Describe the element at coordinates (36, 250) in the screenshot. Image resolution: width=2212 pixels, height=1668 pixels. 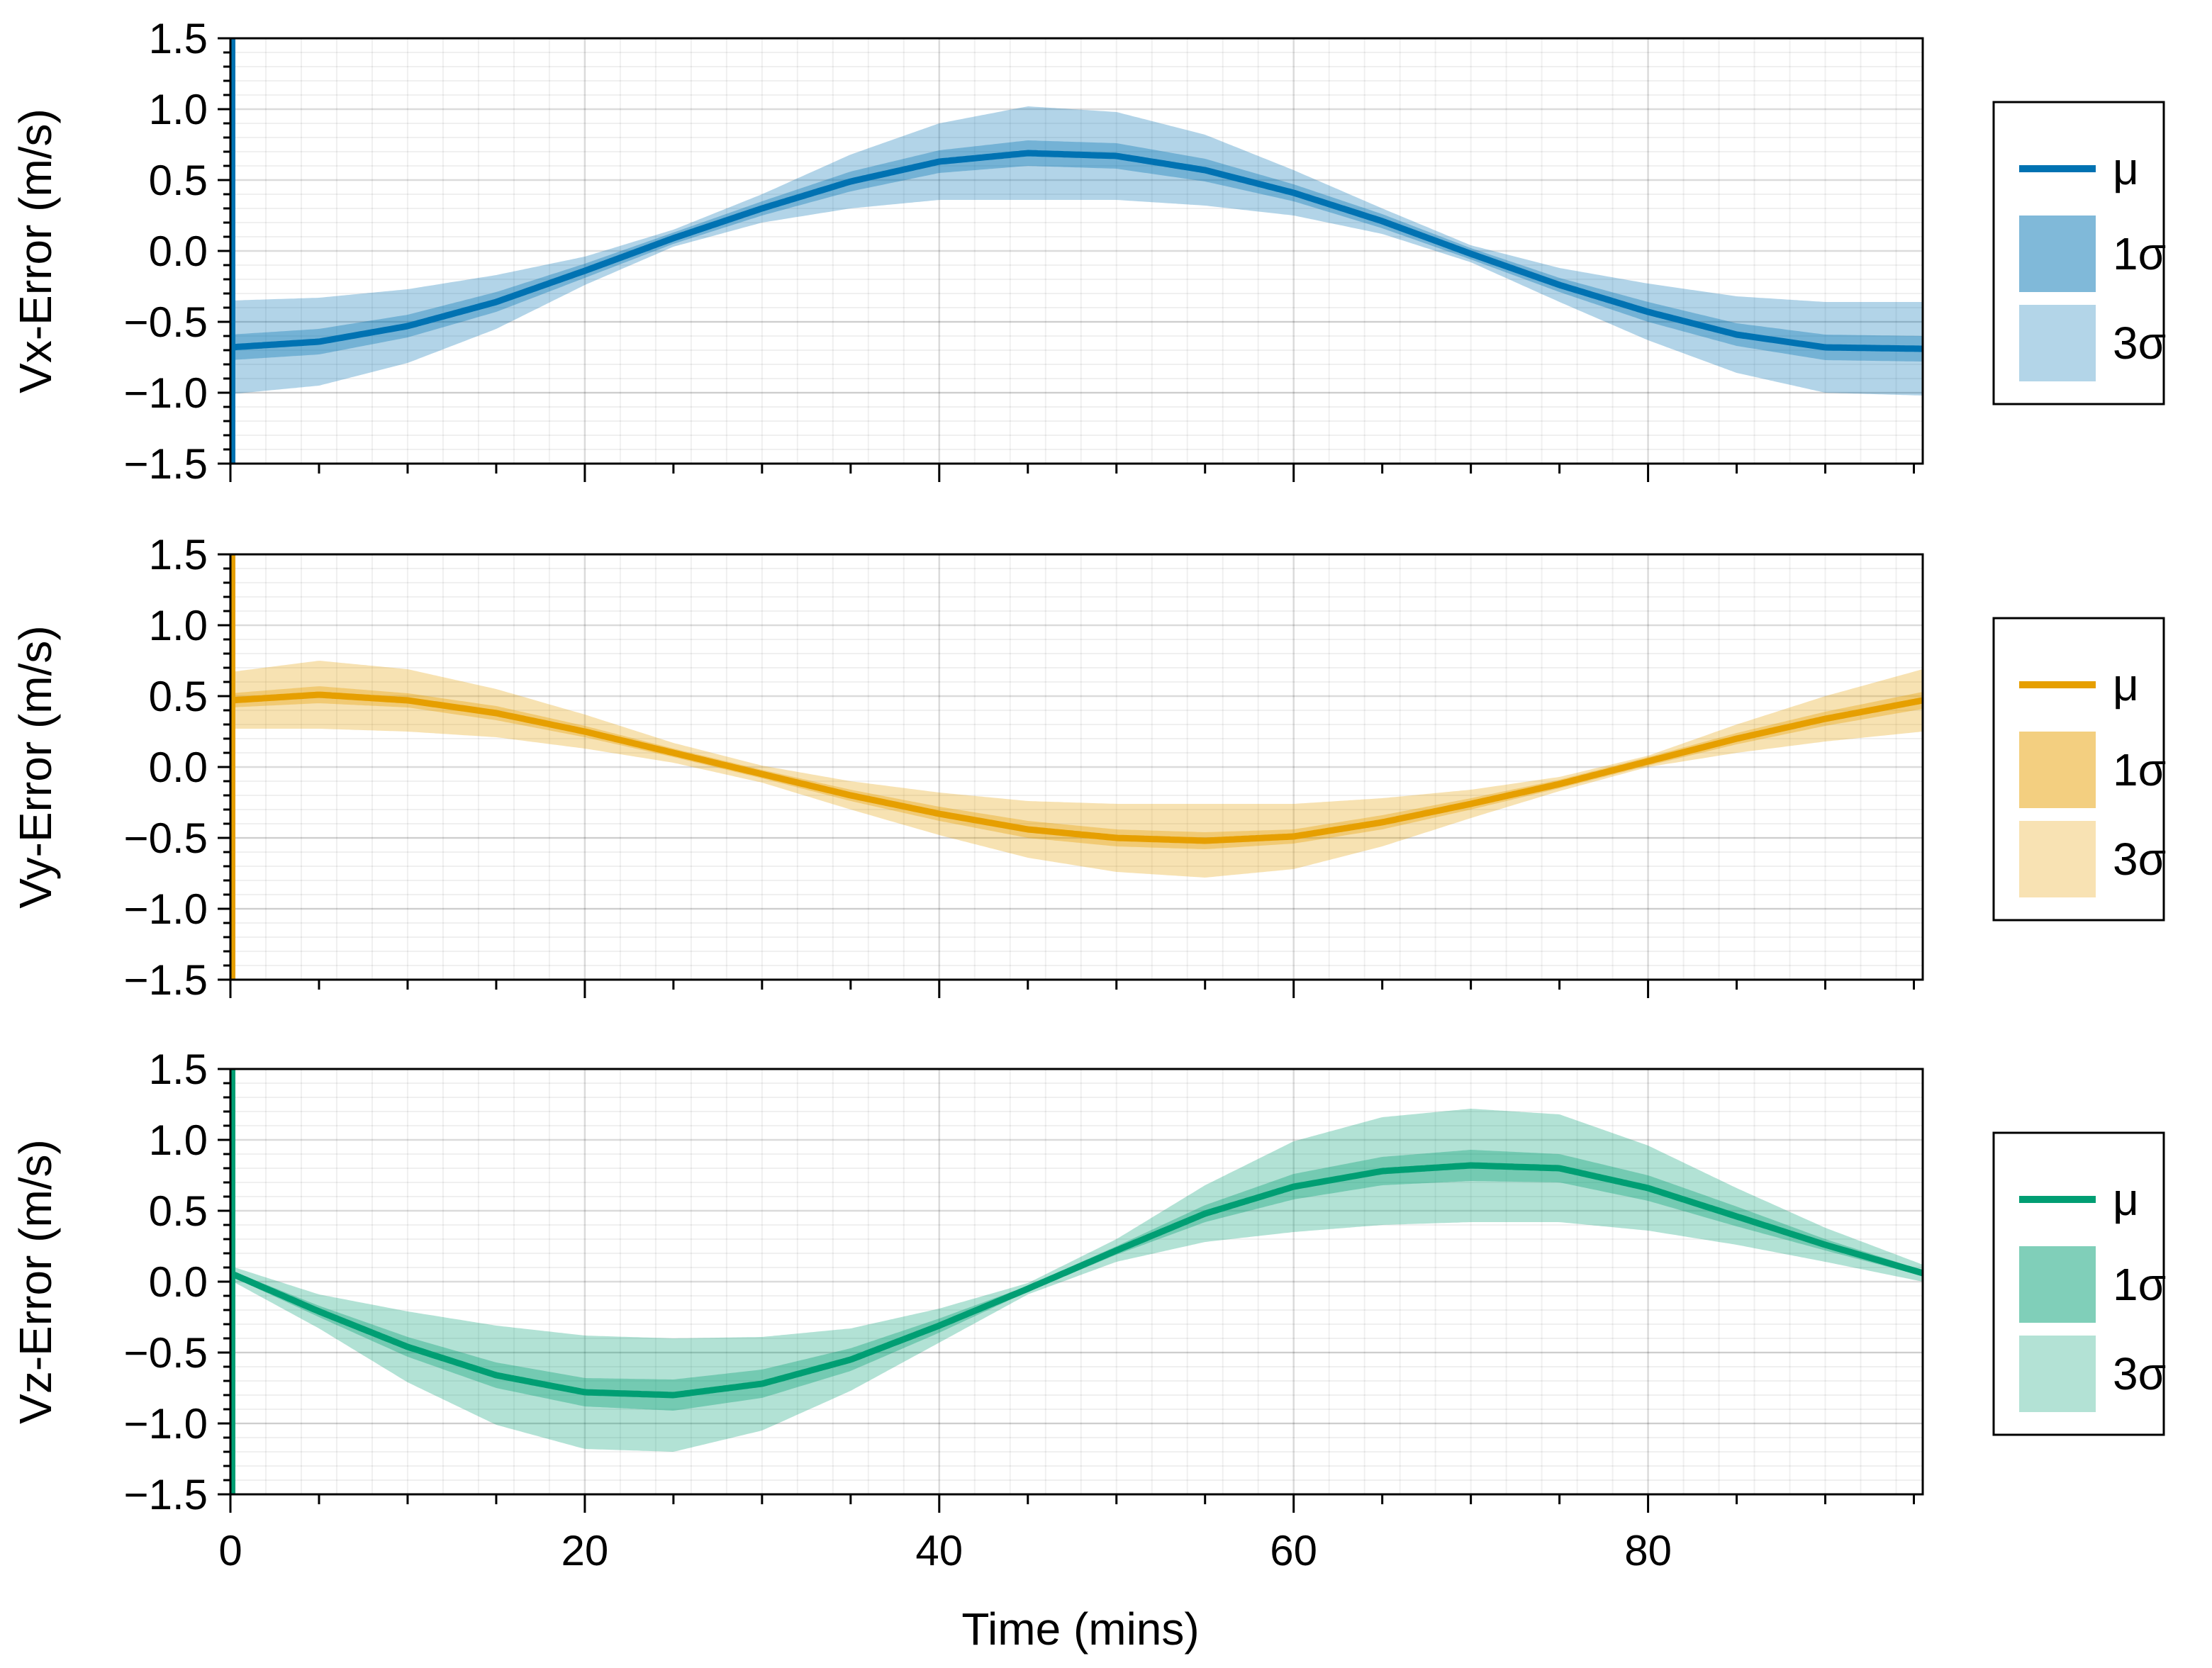
I see `vx-y-axis-label: Vx-Error (m/s)` at that location.